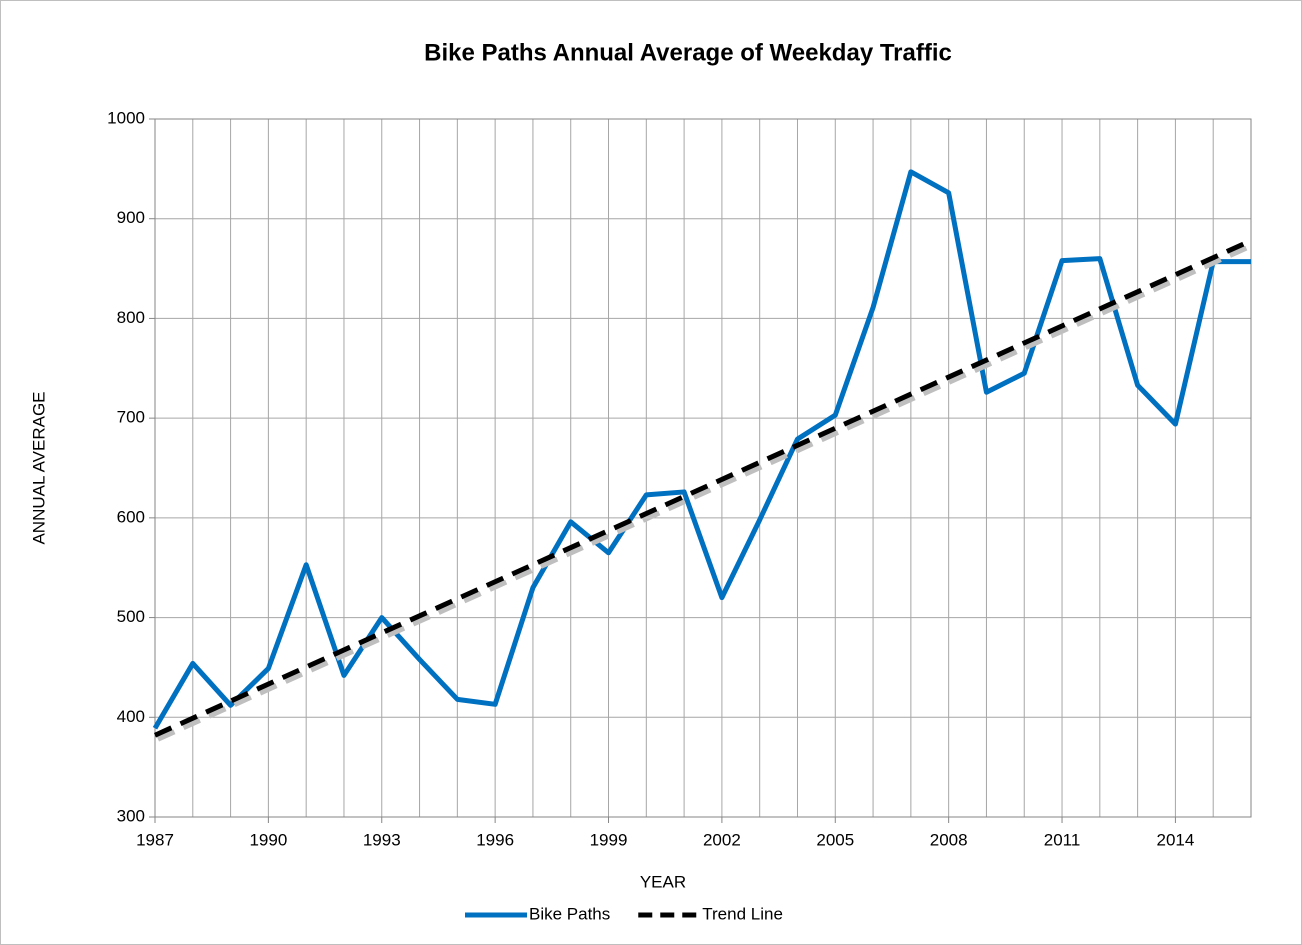 The height and width of the screenshot is (945, 1302). I want to click on x-tick-label: 2011, so click(1062, 839).